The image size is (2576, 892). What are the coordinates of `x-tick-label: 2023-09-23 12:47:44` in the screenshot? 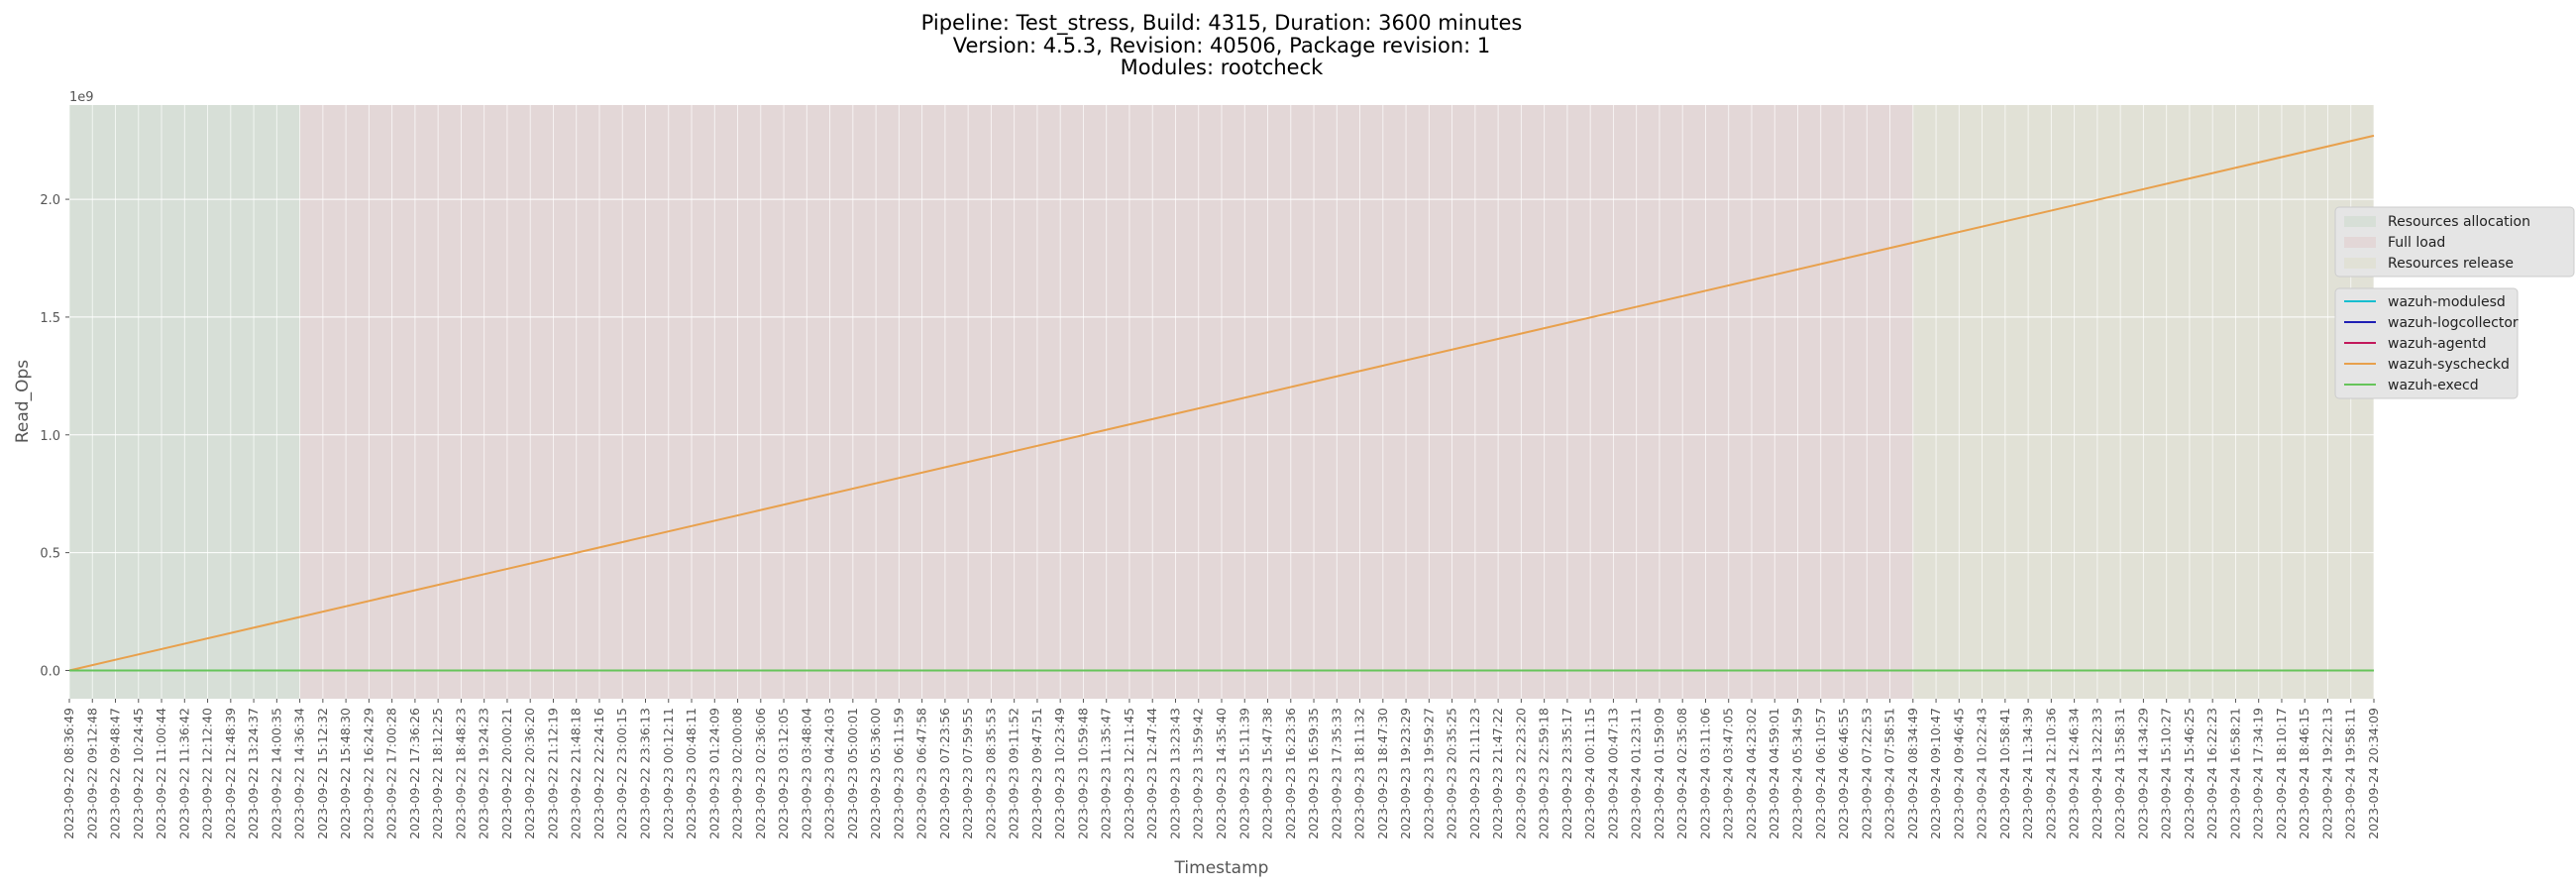 It's located at (1151, 773).